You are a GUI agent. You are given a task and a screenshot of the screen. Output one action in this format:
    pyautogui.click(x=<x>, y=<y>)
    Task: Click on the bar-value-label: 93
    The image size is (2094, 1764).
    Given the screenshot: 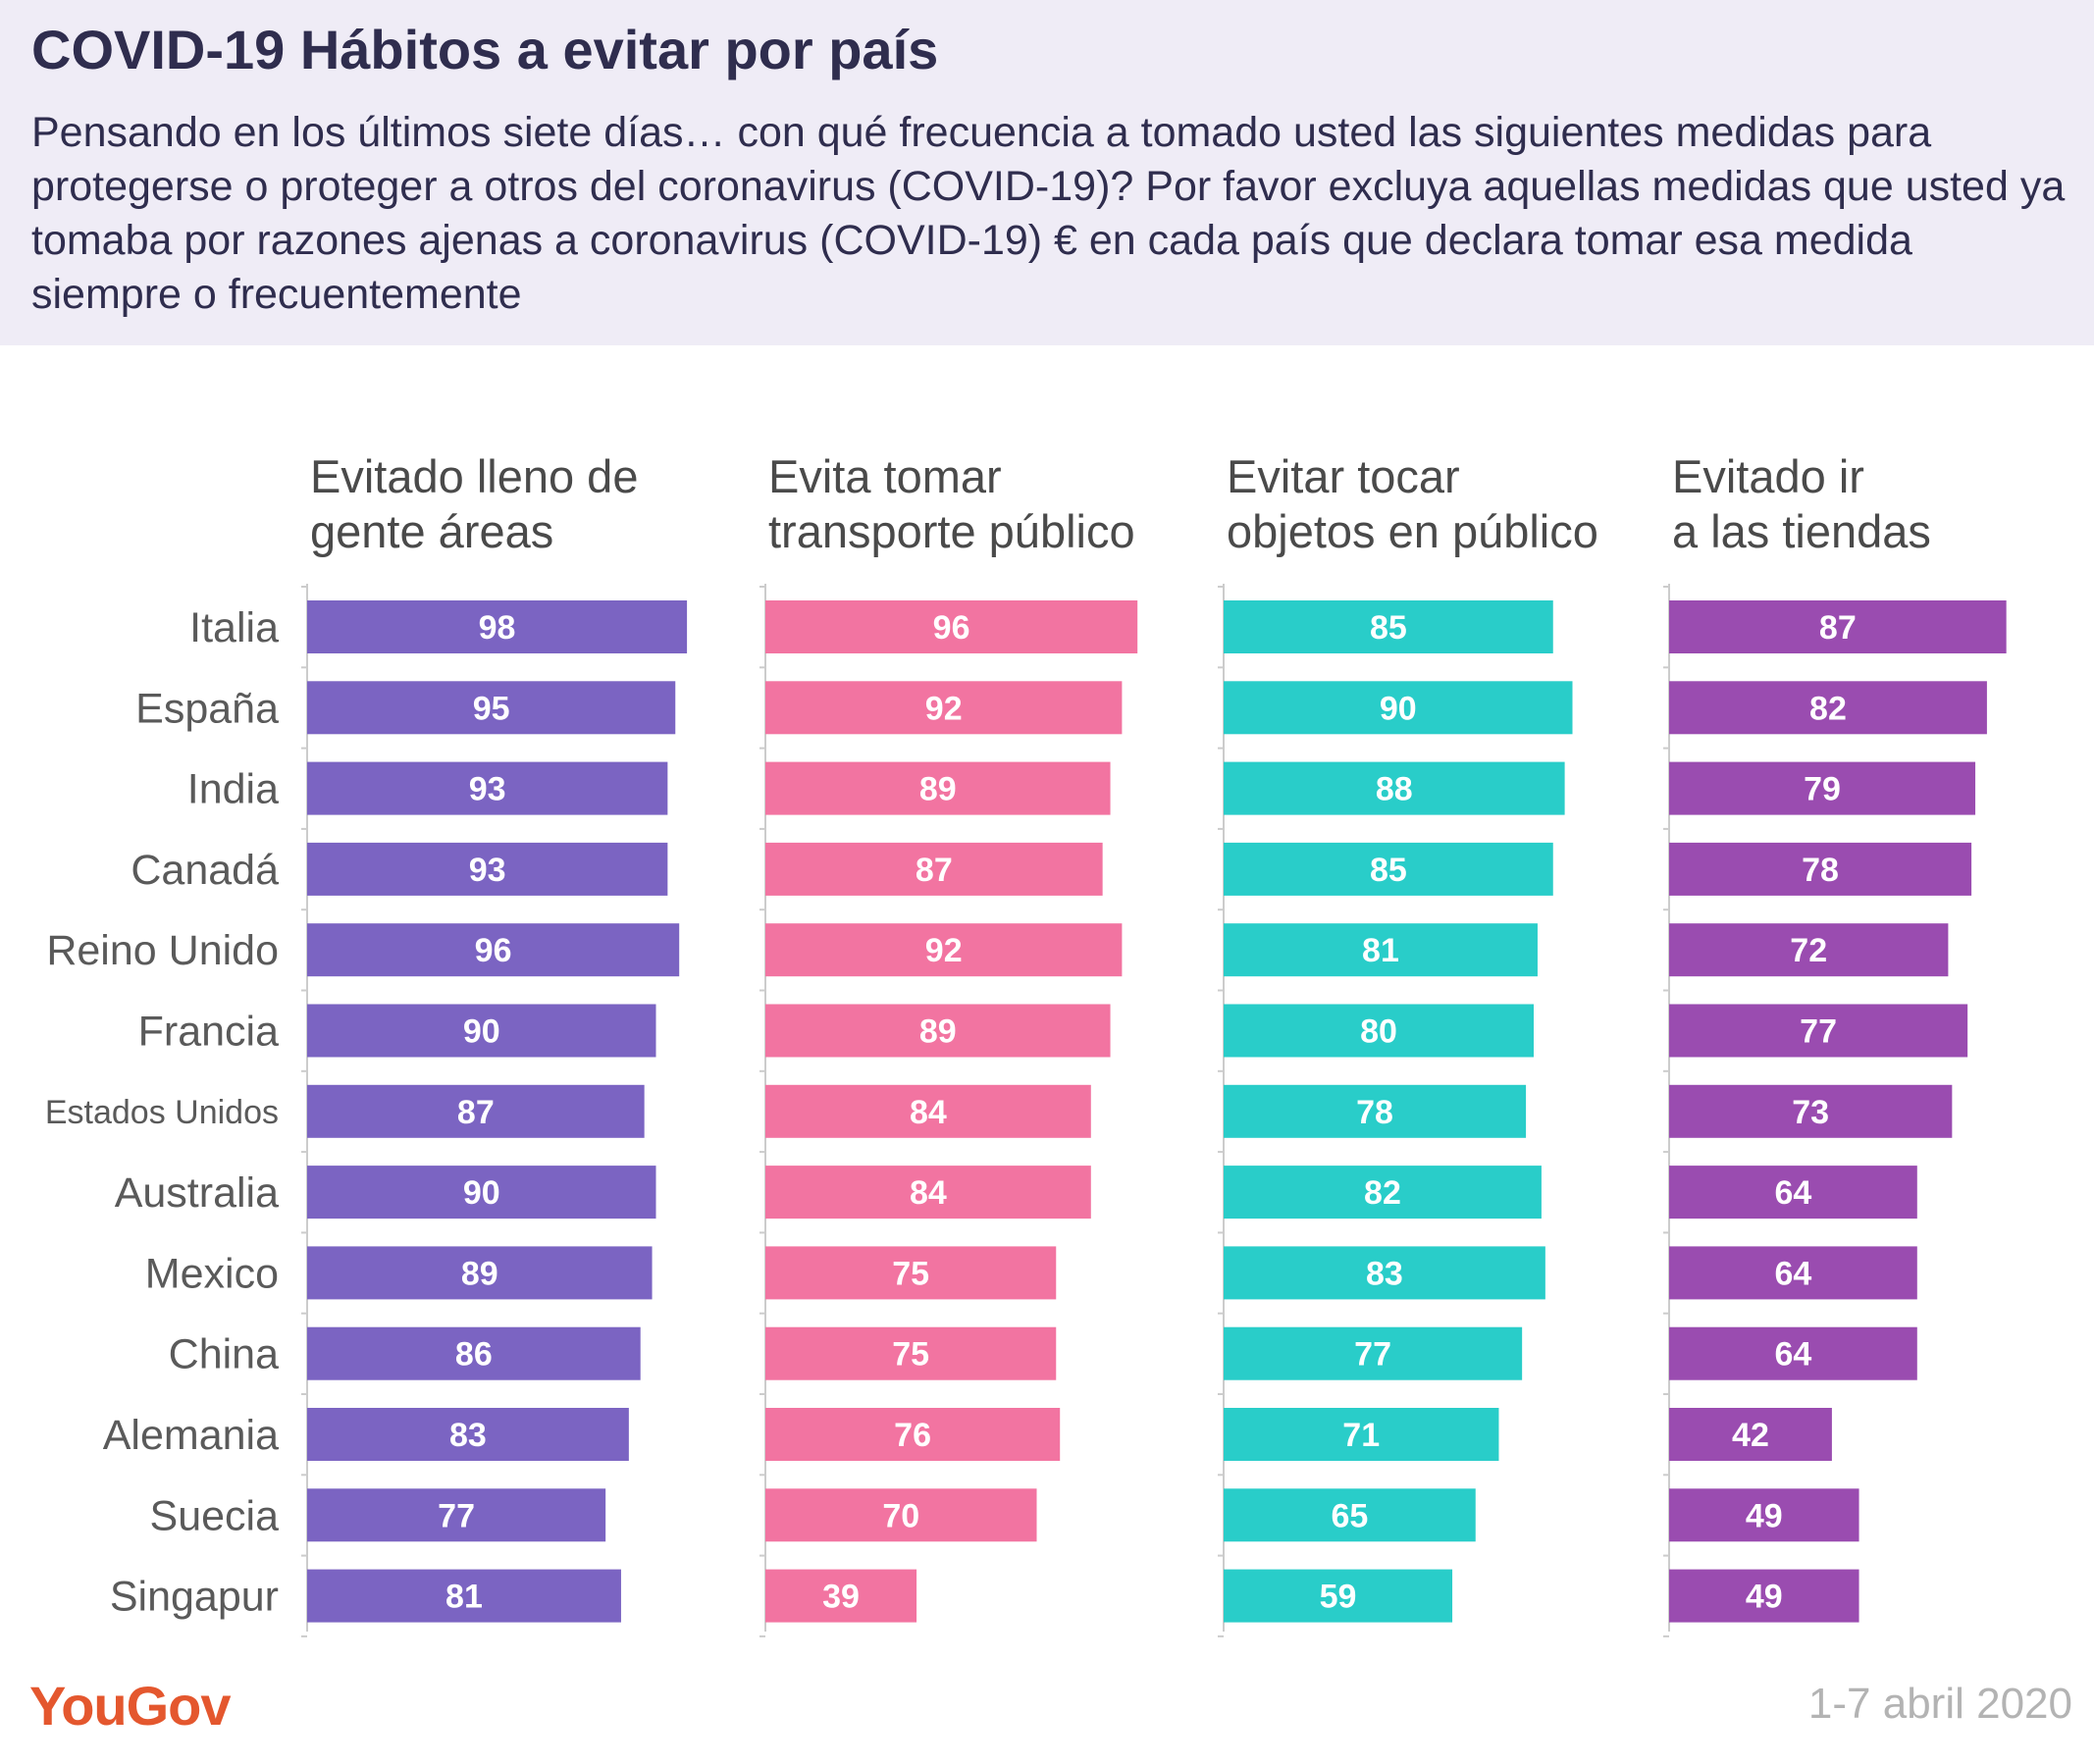 What is the action you would take?
    pyautogui.click(x=487, y=871)
    